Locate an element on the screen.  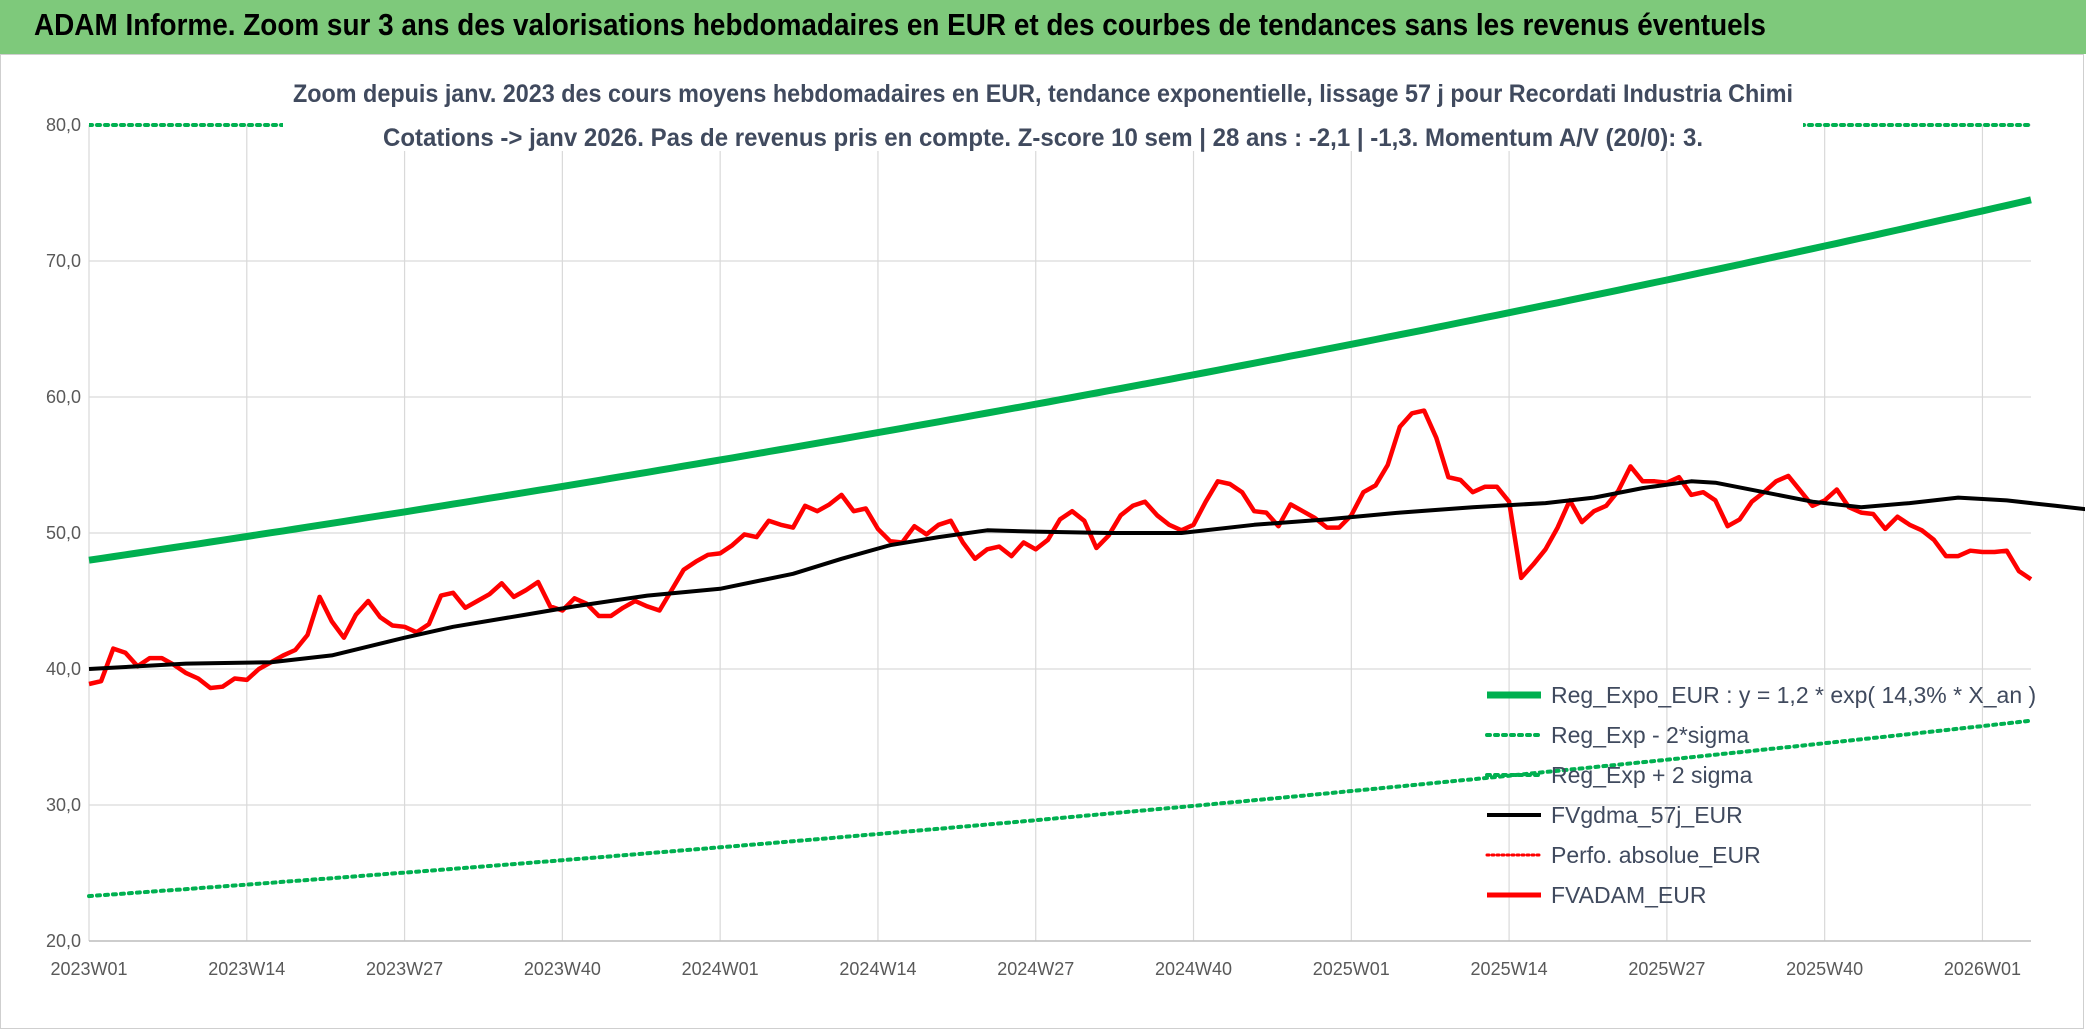
x-tick-label: 2023W01 is located at coordinates (88, 969).